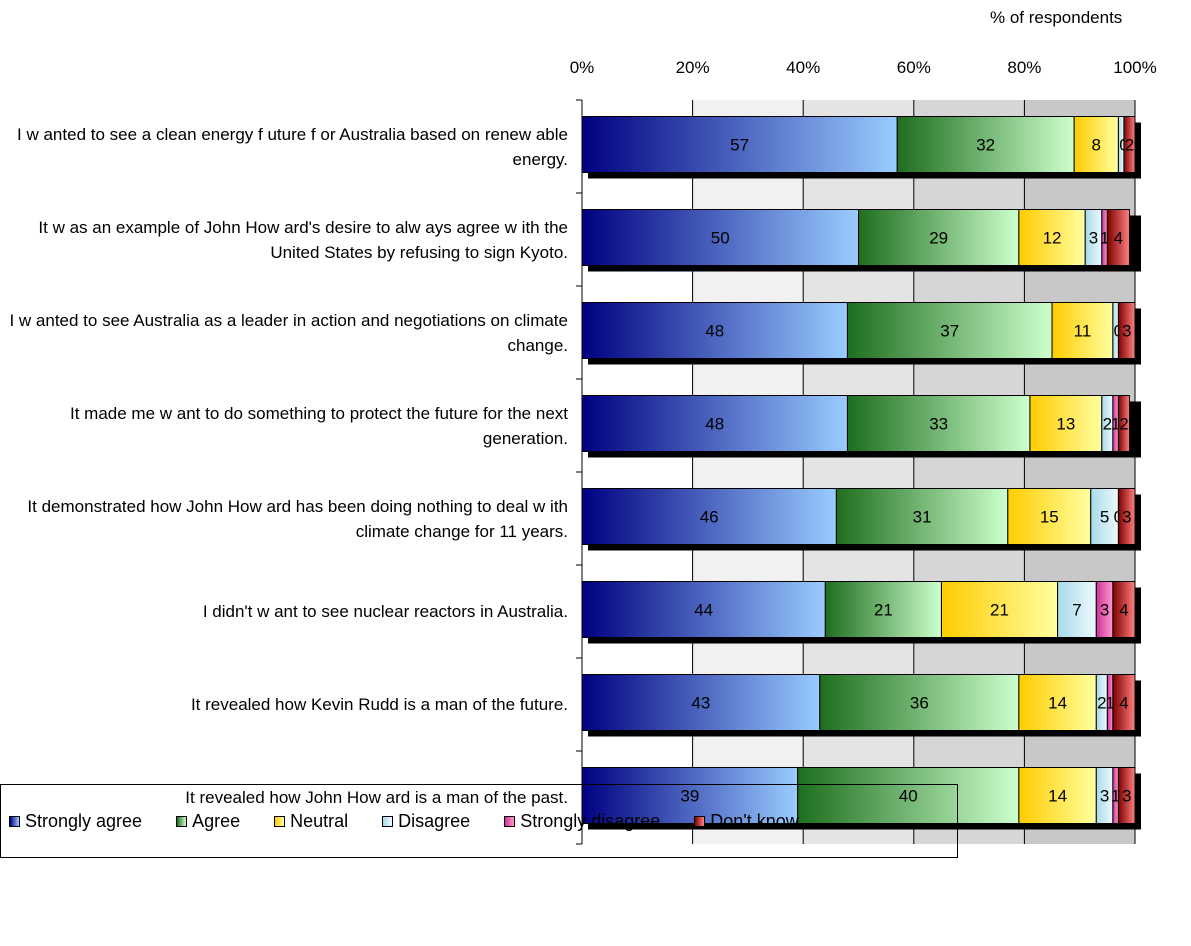  I want to click on data-label: 31, so click(922, 517).